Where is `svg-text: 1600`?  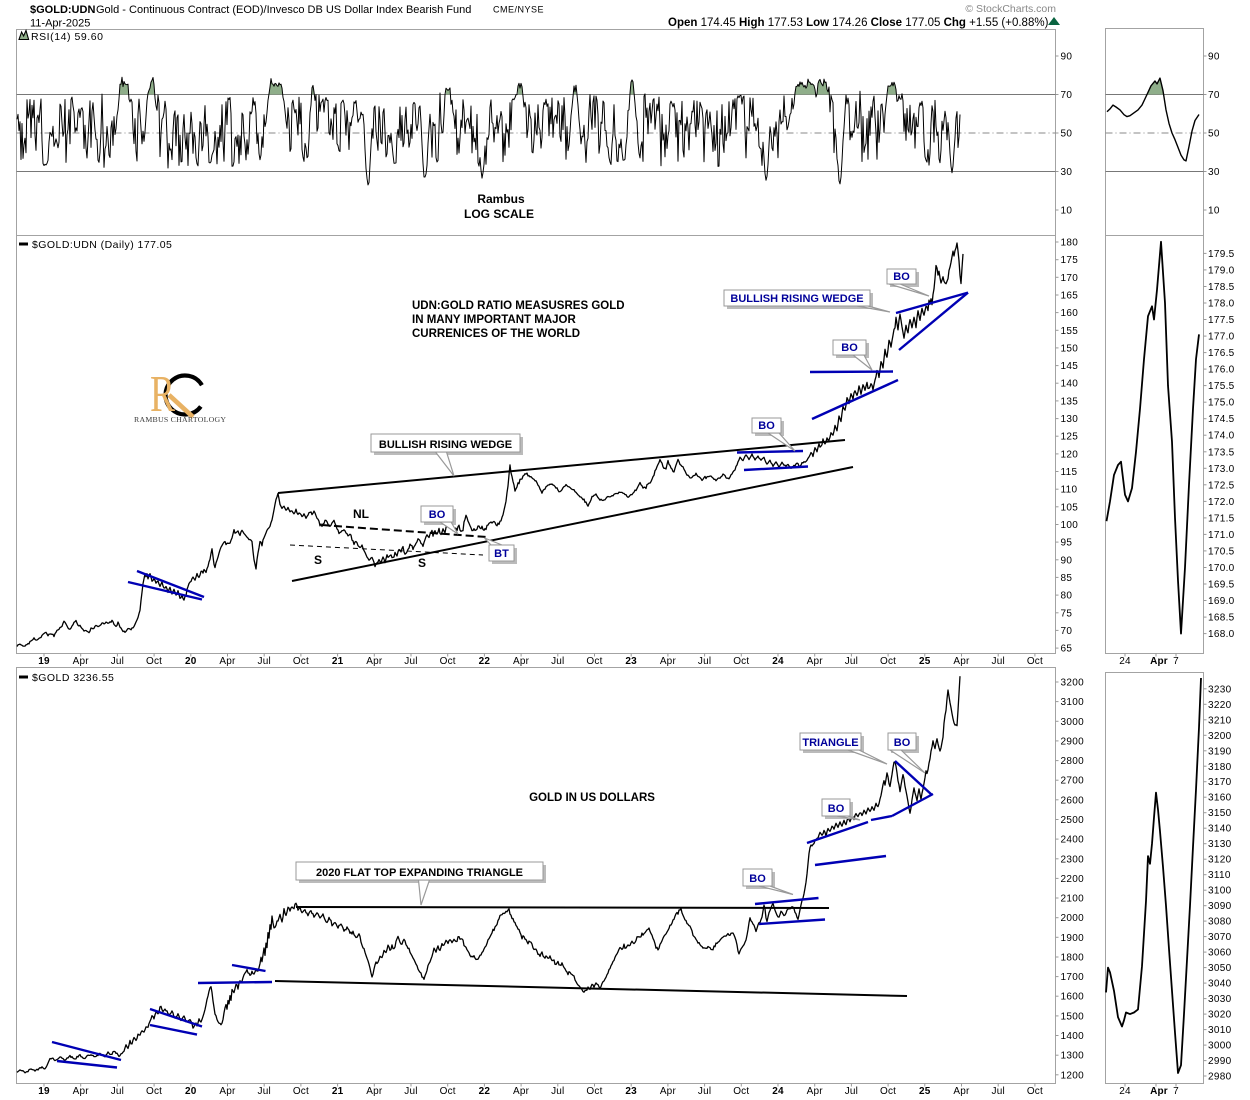
svg-text: 1600 is located at coordinates (1073, 997).